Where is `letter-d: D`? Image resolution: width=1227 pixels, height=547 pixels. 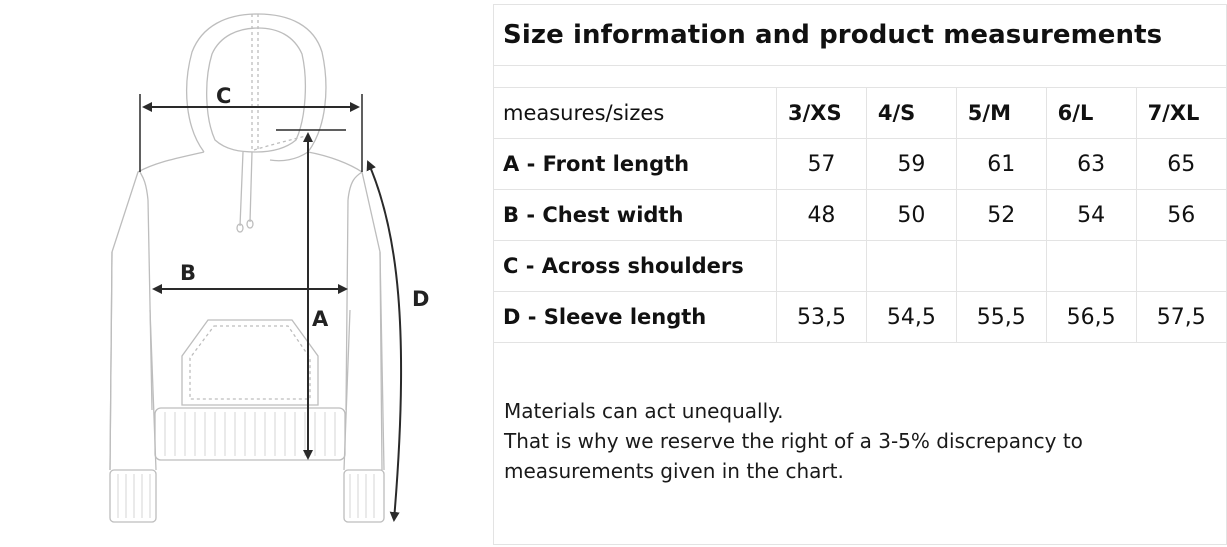 letter-d: D is located at coordinates (420, 299).